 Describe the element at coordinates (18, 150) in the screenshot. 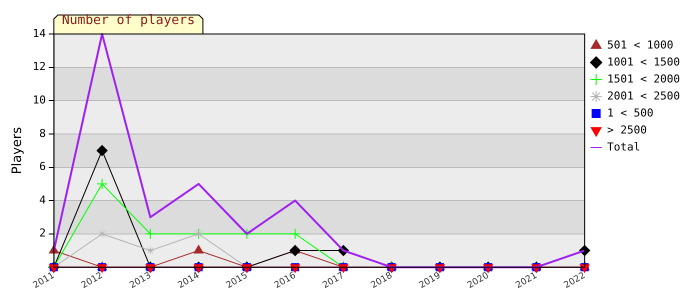

I see `y-axis-title: Players` at that location.